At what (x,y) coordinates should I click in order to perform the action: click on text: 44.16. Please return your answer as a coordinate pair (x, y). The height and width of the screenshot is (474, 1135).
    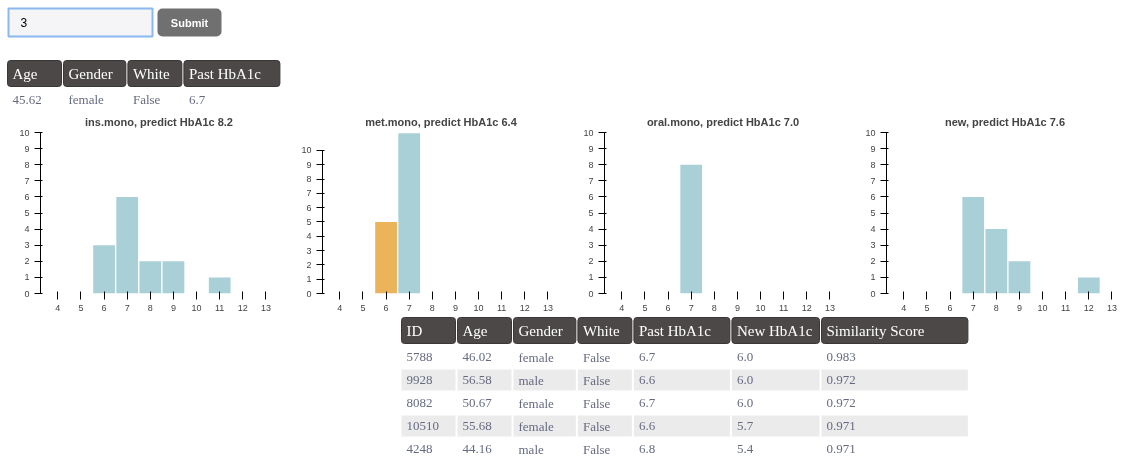
    Looking at the image, I should click on (477, 448).